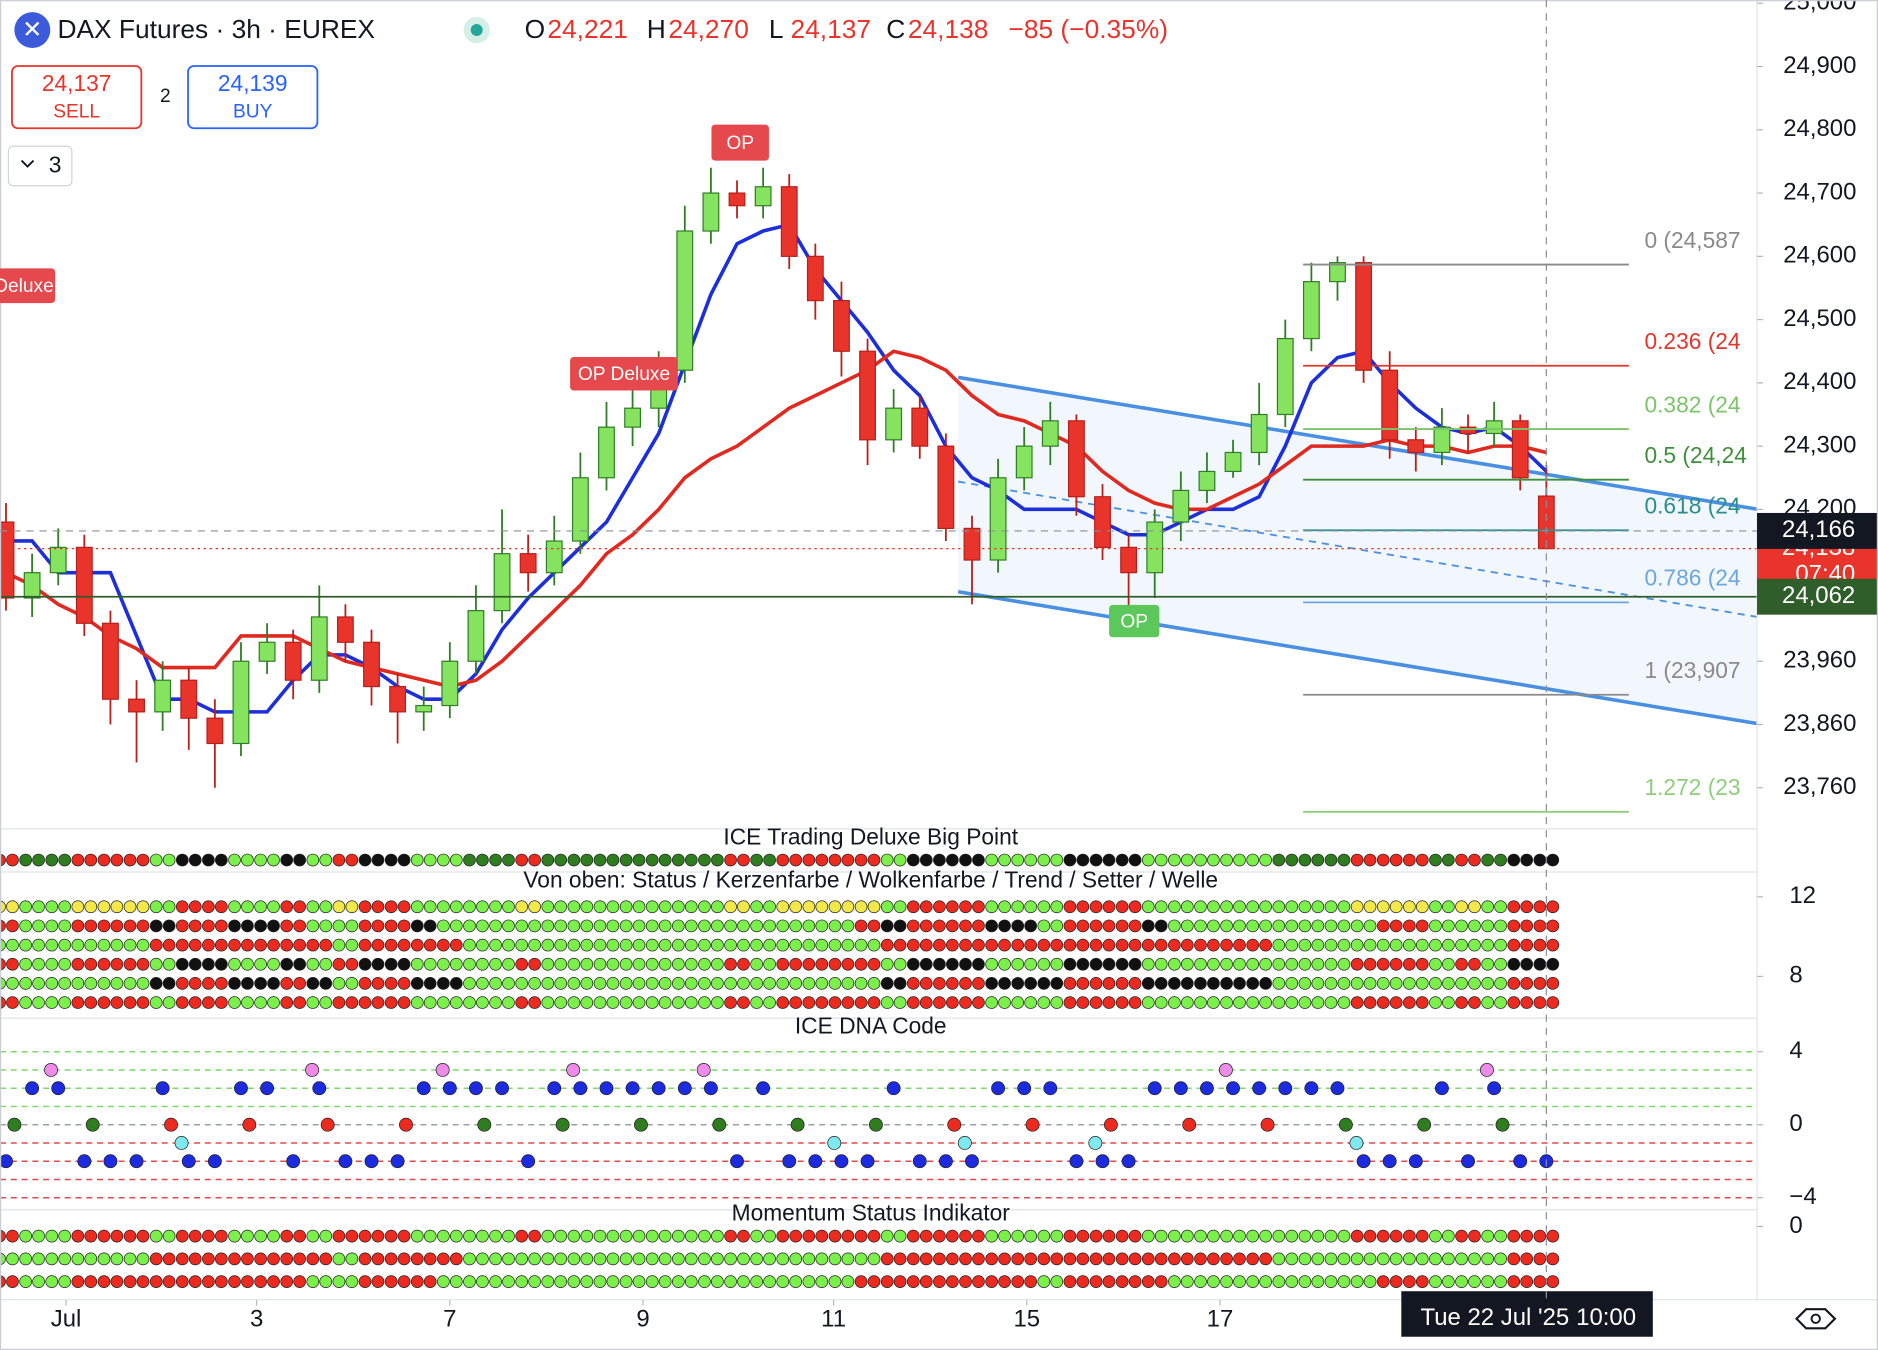  I want to click on x-tick-label: 3, so click(256, 1318).